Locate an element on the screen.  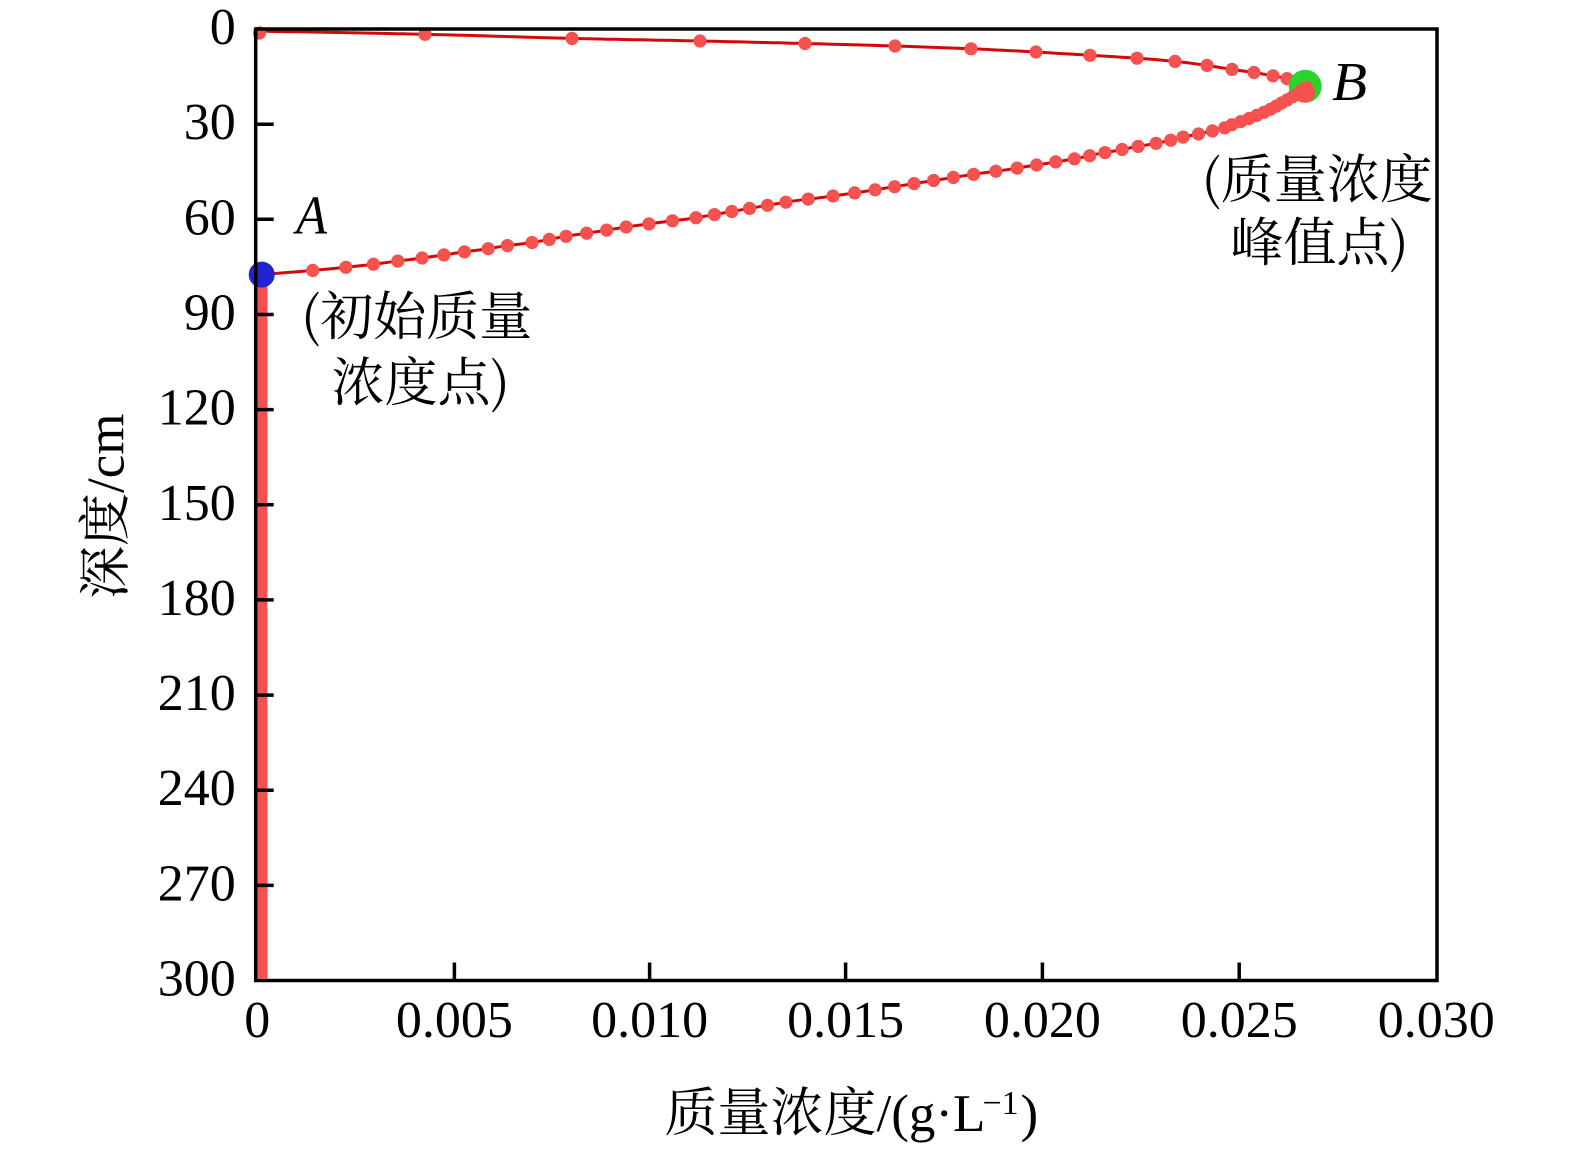
svg-text: 120 is located at coordinates (197, 408).